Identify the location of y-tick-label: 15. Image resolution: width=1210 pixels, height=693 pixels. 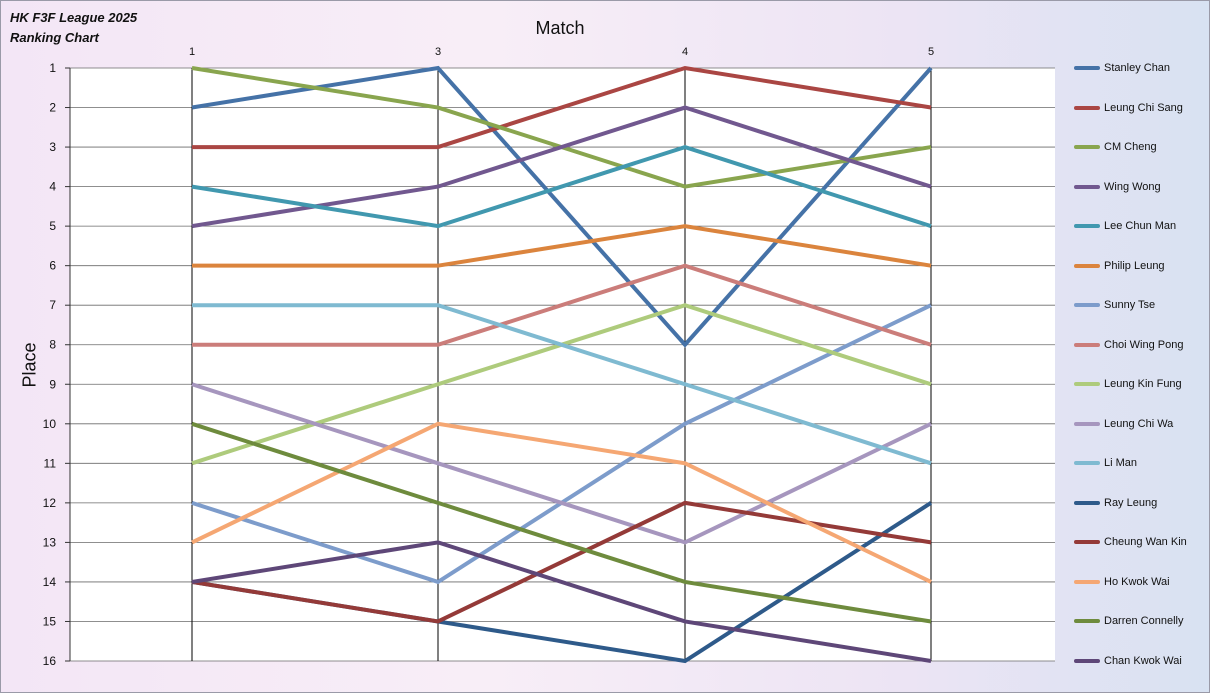
(50, 621).